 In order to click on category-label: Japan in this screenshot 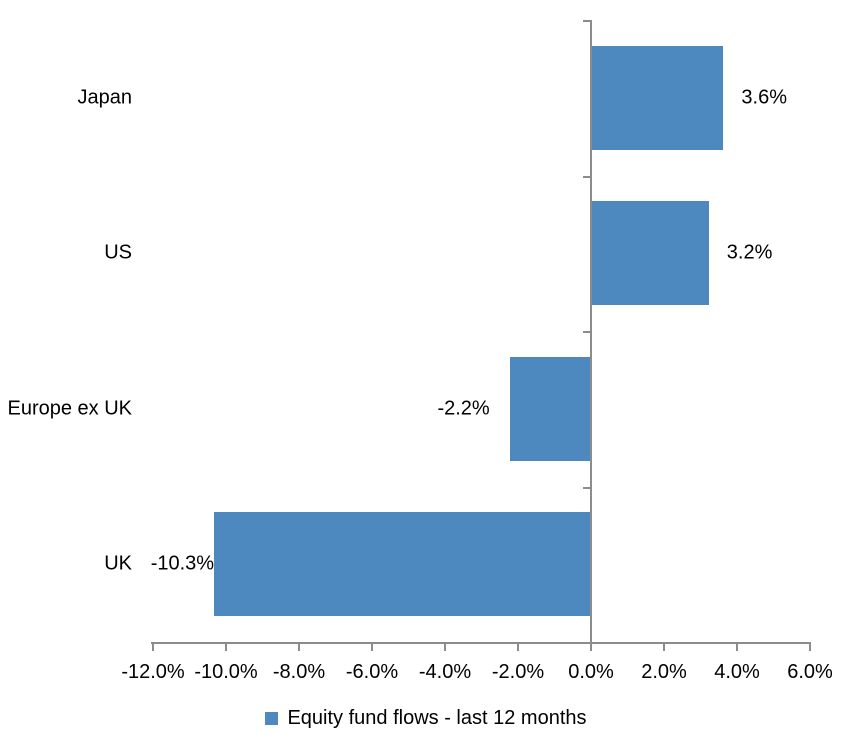, I will do `click(105, 97)`.